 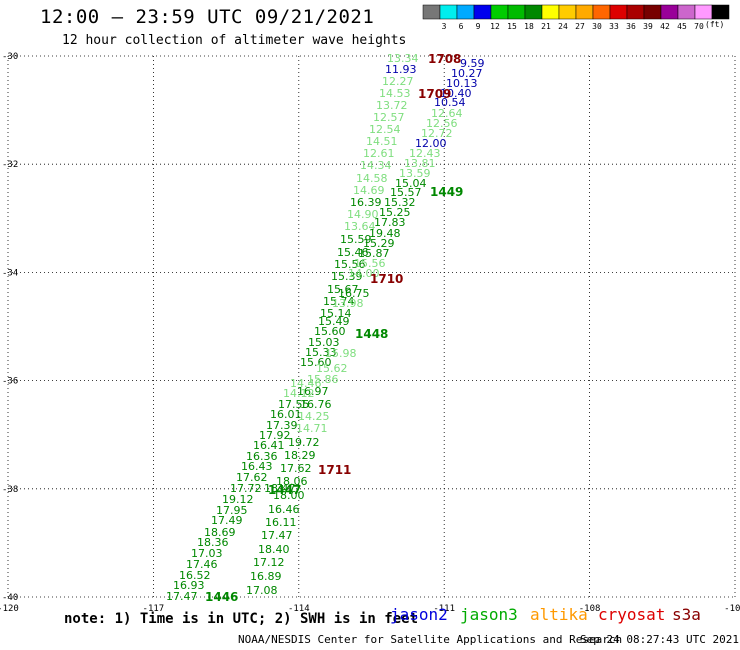 I want to click on wave-height-value: 15.56, so click(x=350, y=264).